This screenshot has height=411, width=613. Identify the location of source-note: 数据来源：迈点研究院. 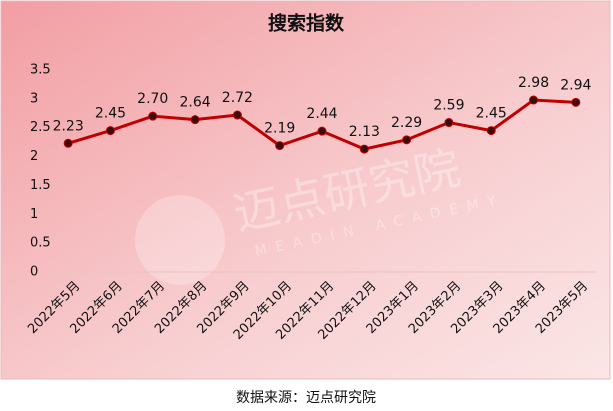
(306, 398).